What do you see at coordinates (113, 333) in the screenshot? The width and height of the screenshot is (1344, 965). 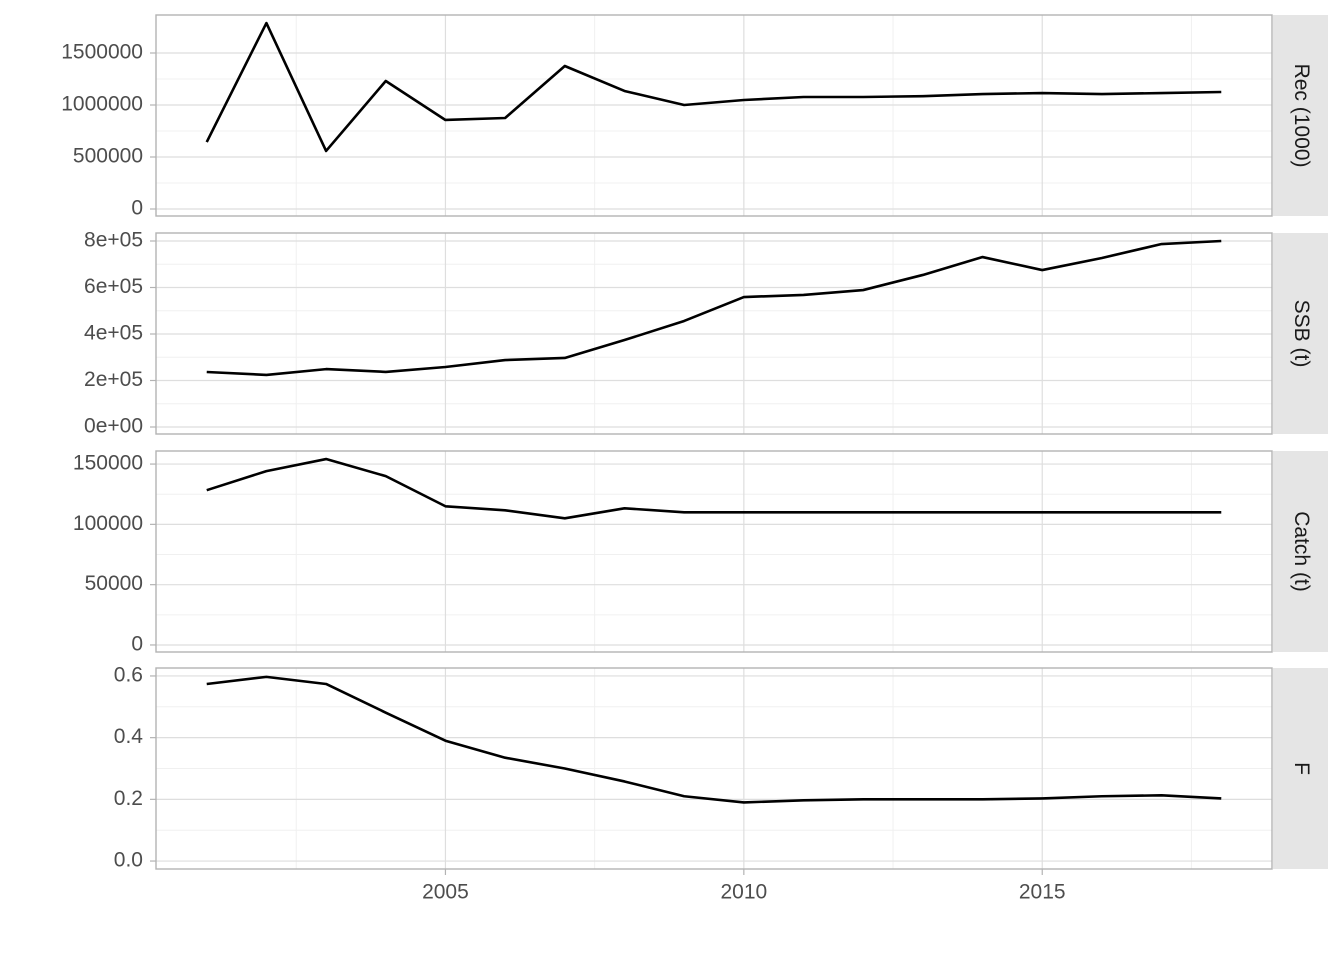 I see `y-tick-label: 4e+05` at bounding box center [113, 333].